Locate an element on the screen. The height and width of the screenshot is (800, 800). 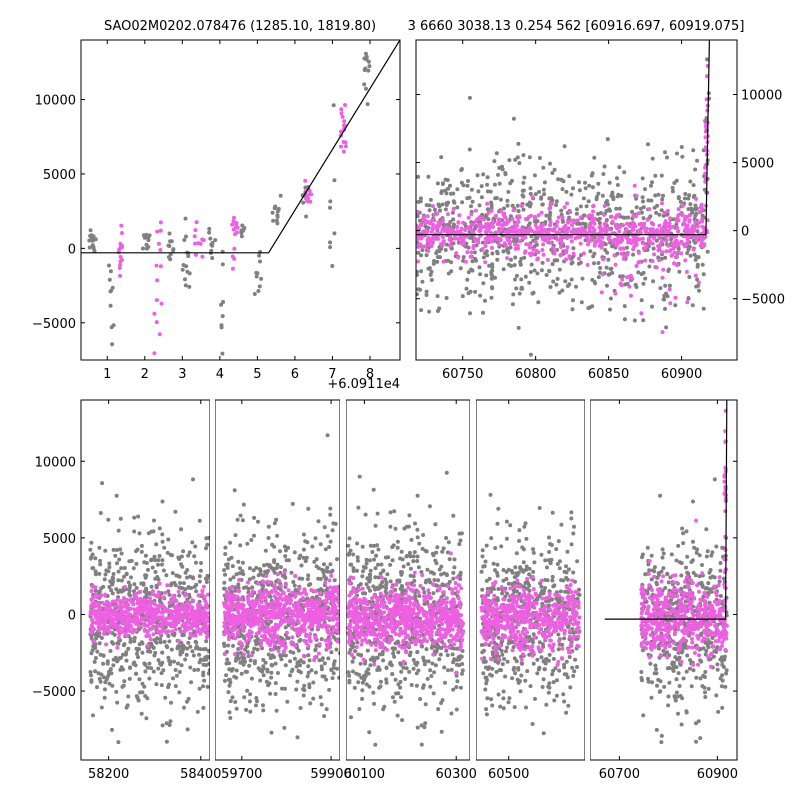
y-tick-label: 0 is located at coordinates (72, 249).